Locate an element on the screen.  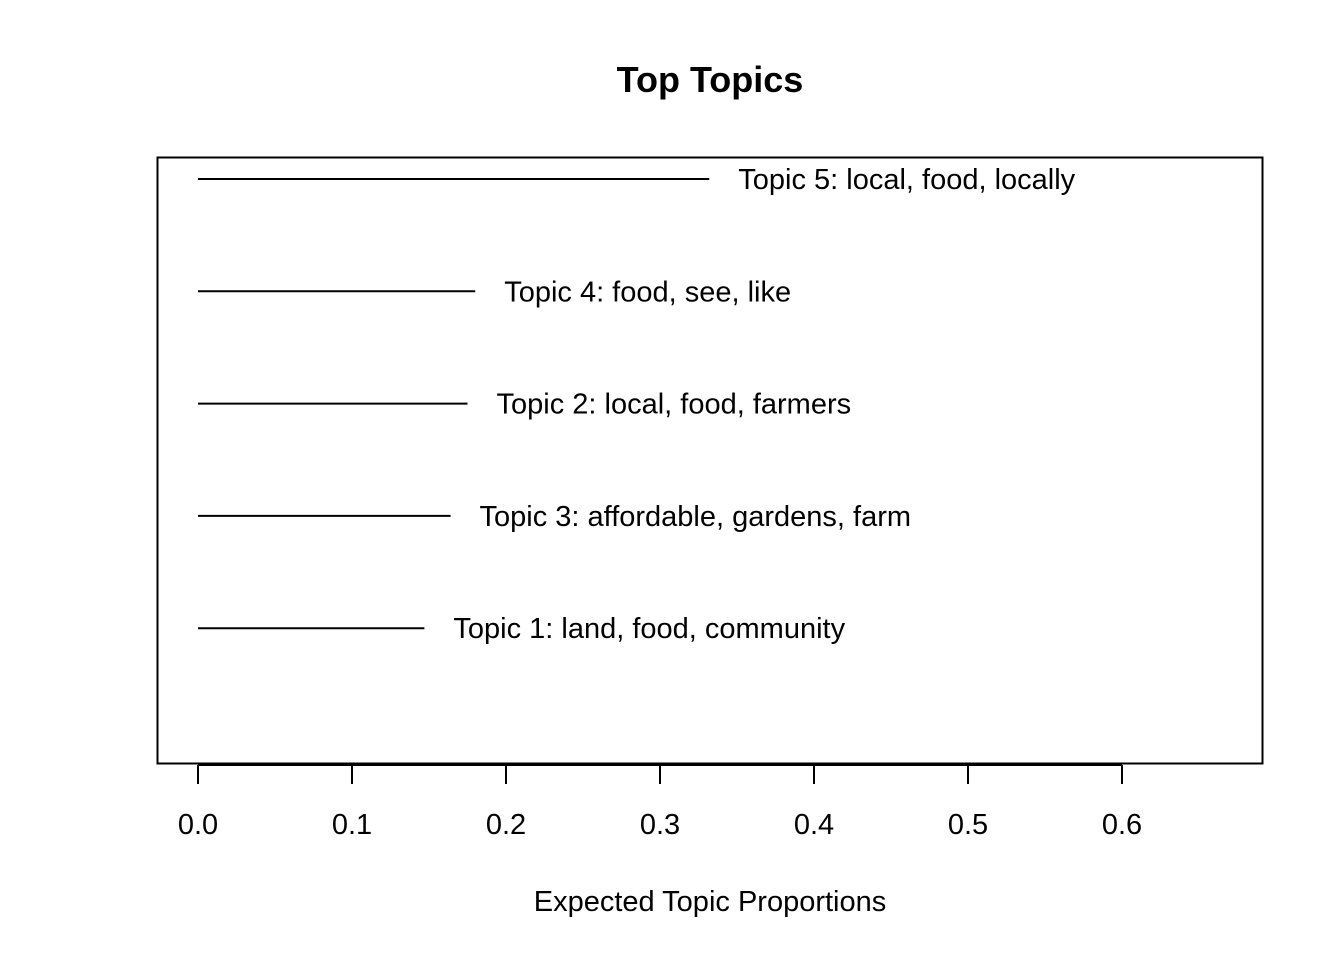
topic-label: Topic 3: affordable, gardens, farm is located at coordinates (696, 517).